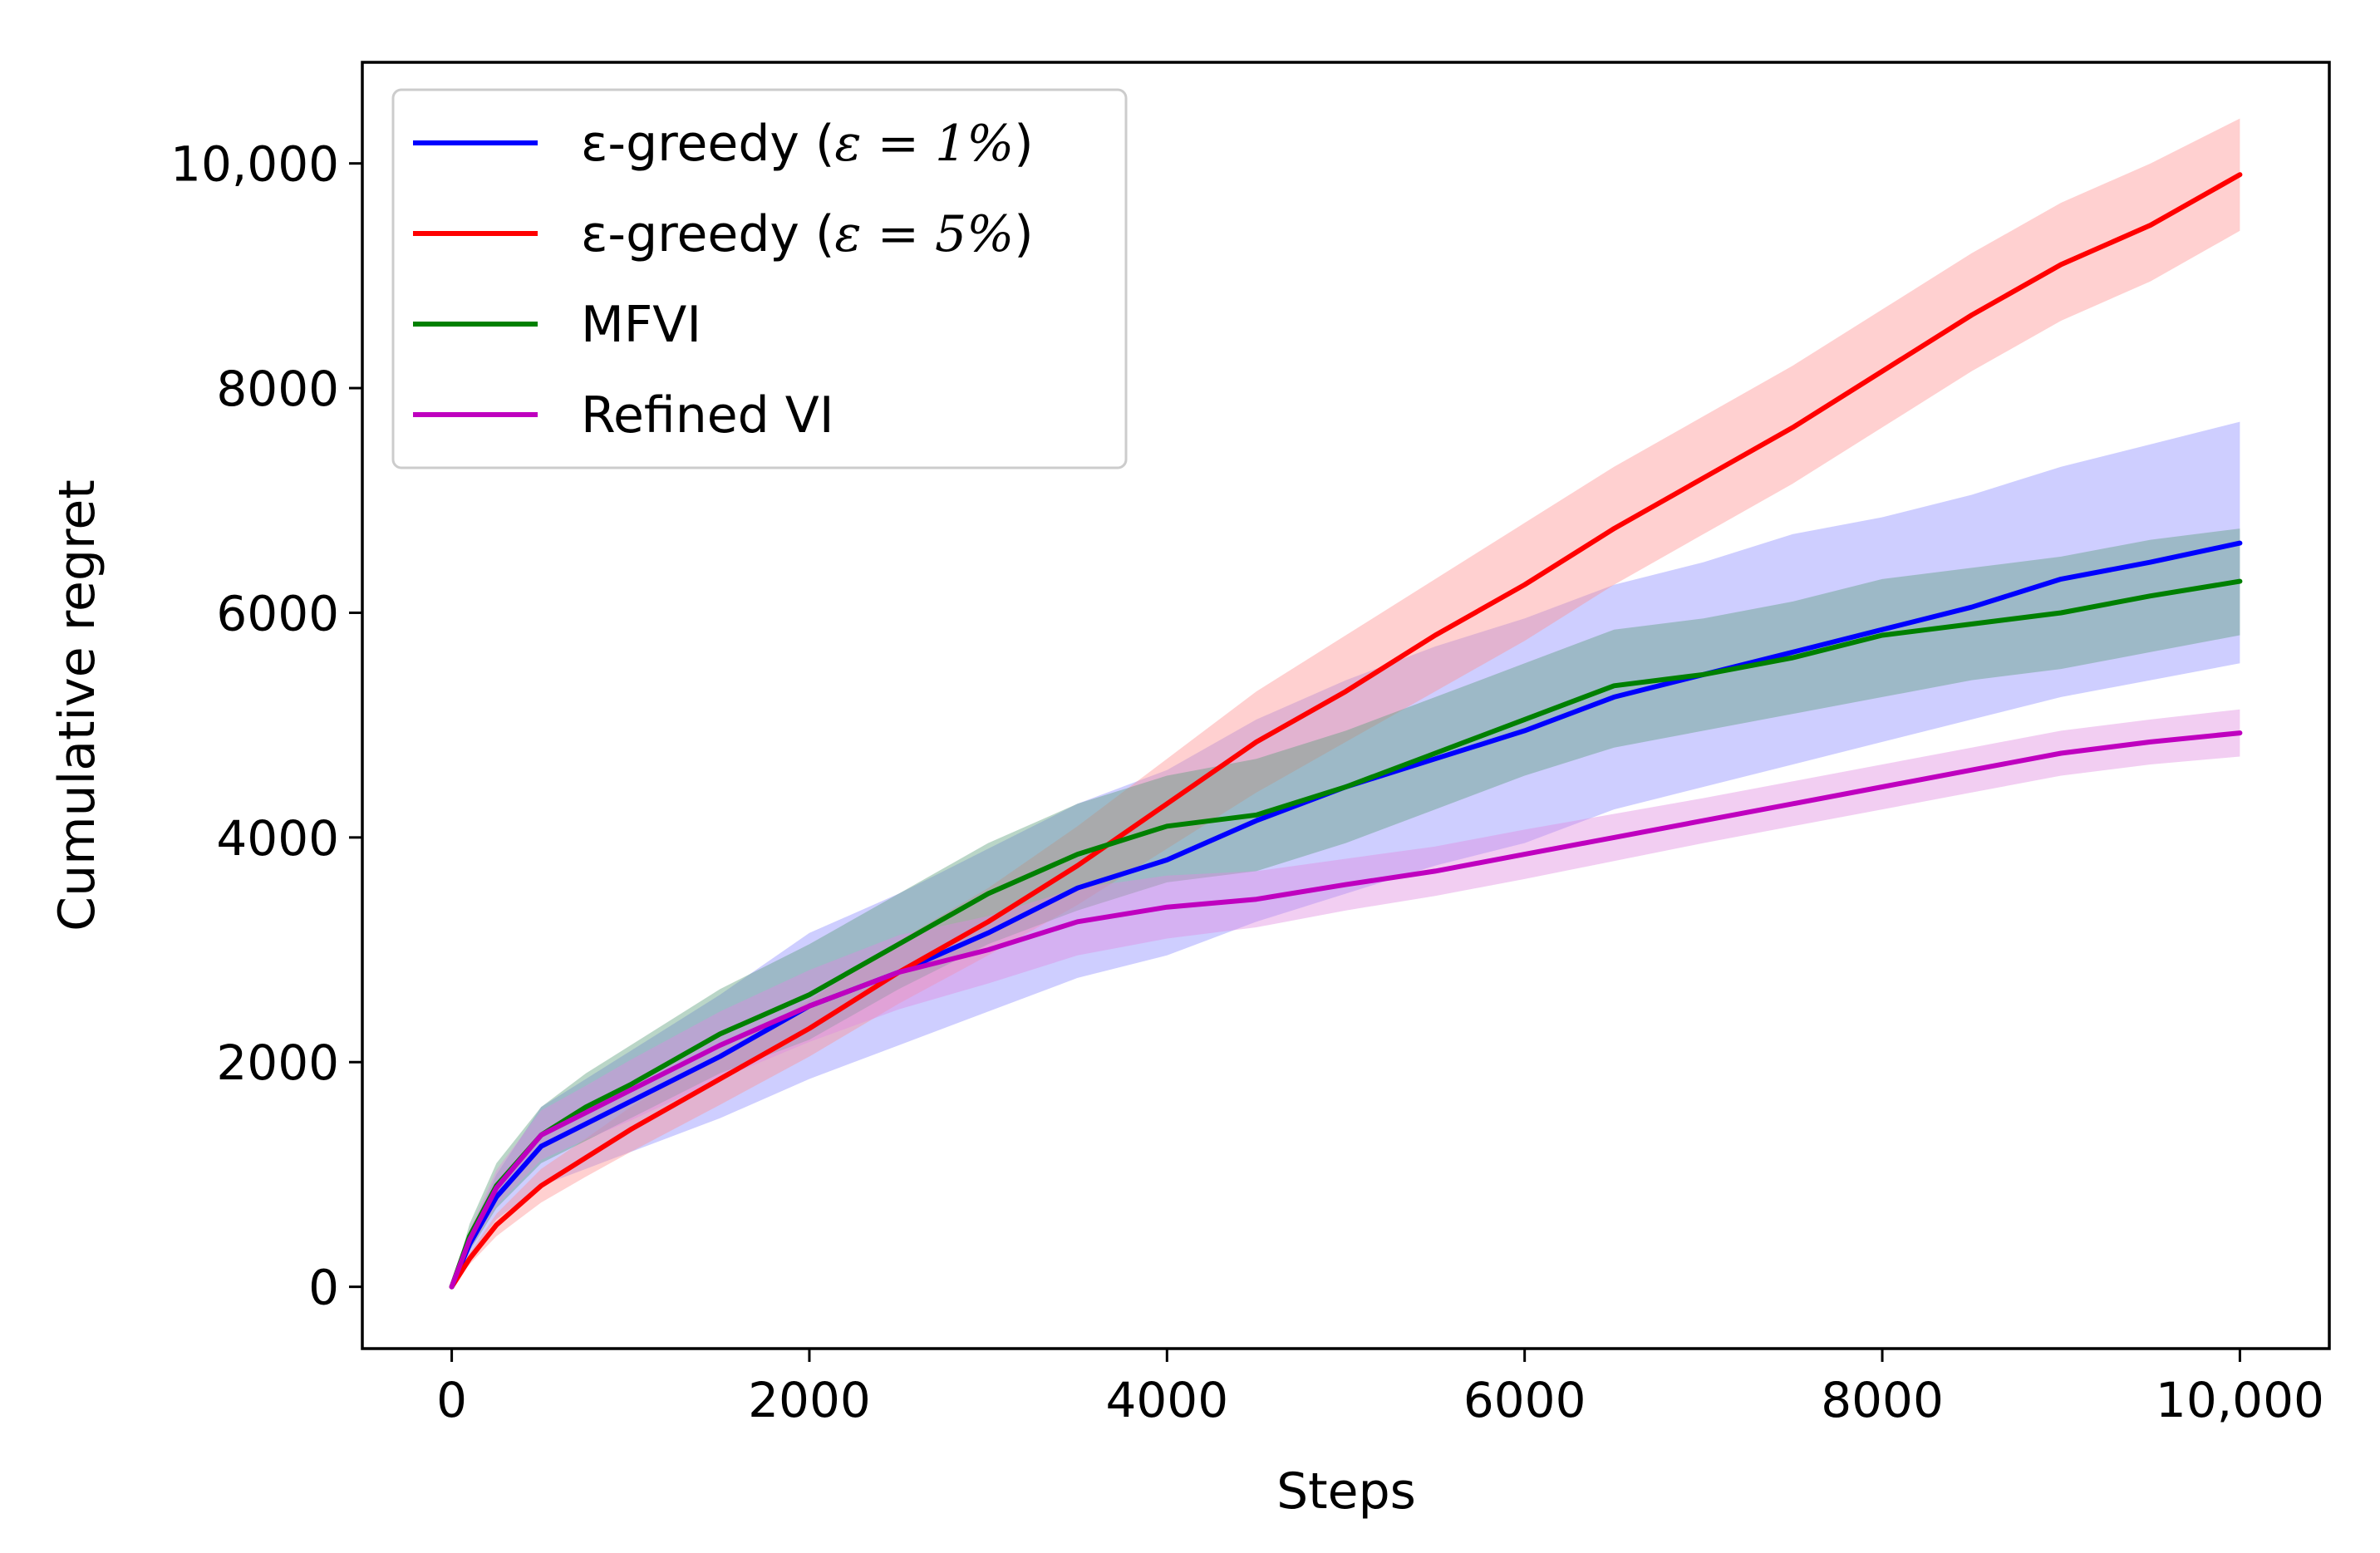 The height and width of the screenshot is (1553, 2380). What do you see at coordinates (1882, 1400) in the screenshot?
I see `x-tick-label: 8000` at bounding box center [1882, 1400].